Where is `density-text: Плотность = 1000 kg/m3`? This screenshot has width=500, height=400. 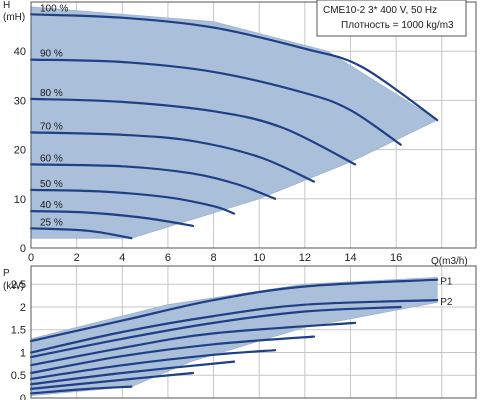 density-text: Плотность = 1000 kg/m3 is located at coordinates (397, 25).